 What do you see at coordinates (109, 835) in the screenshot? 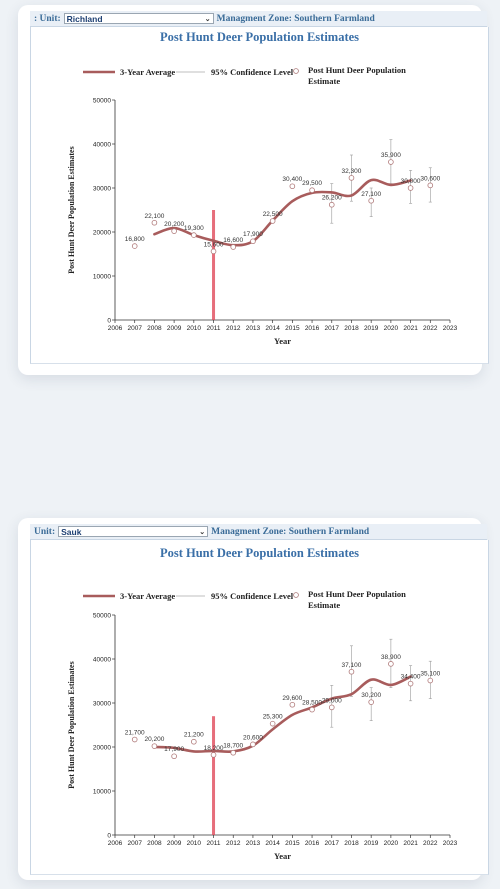
I see `y-tick-label: 0` at bounding box center [109, 835].